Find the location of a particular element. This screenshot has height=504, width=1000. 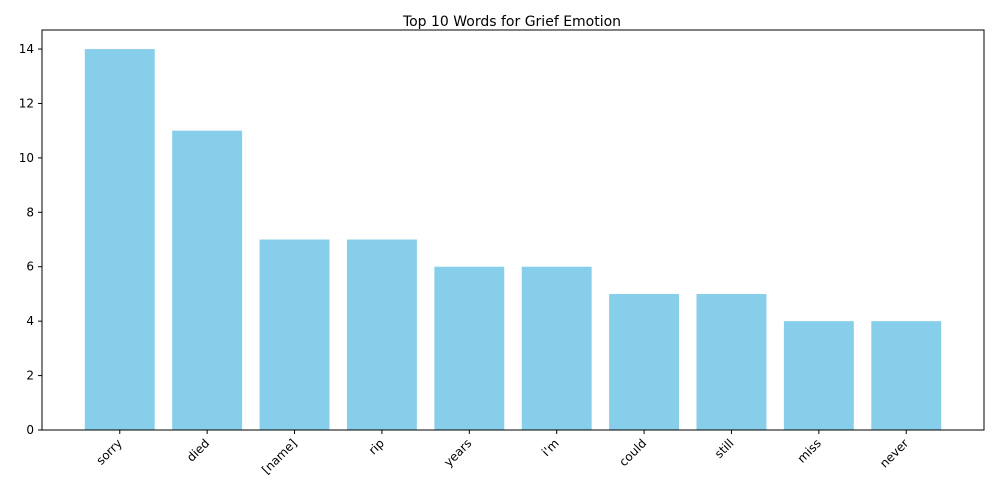

y-tick-label-2: 4 is located at coordinates (30, 321).